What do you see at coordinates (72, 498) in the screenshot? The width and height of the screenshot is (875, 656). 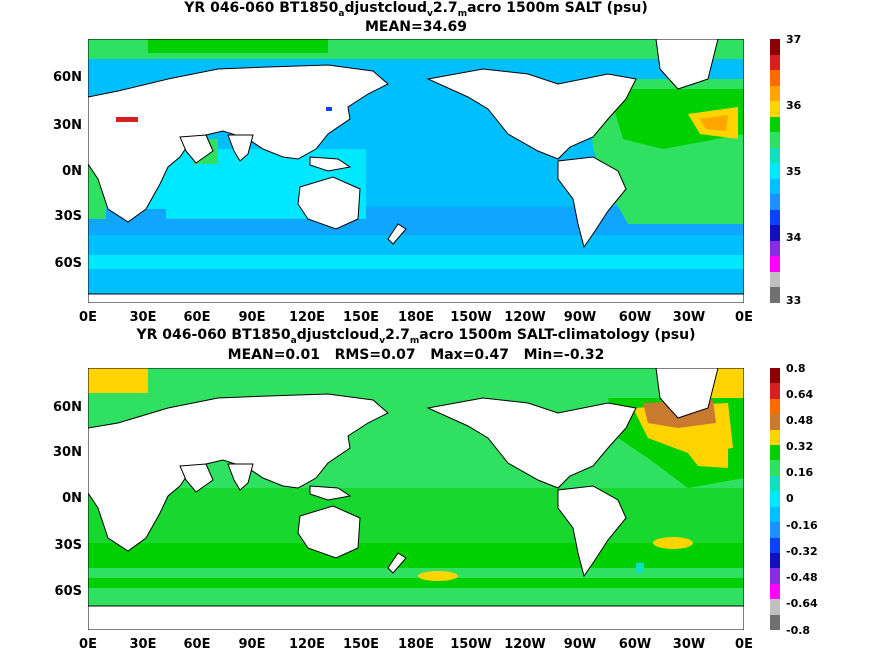 I see `chart2-ytick: 0N` at bounding box center [72, 498].